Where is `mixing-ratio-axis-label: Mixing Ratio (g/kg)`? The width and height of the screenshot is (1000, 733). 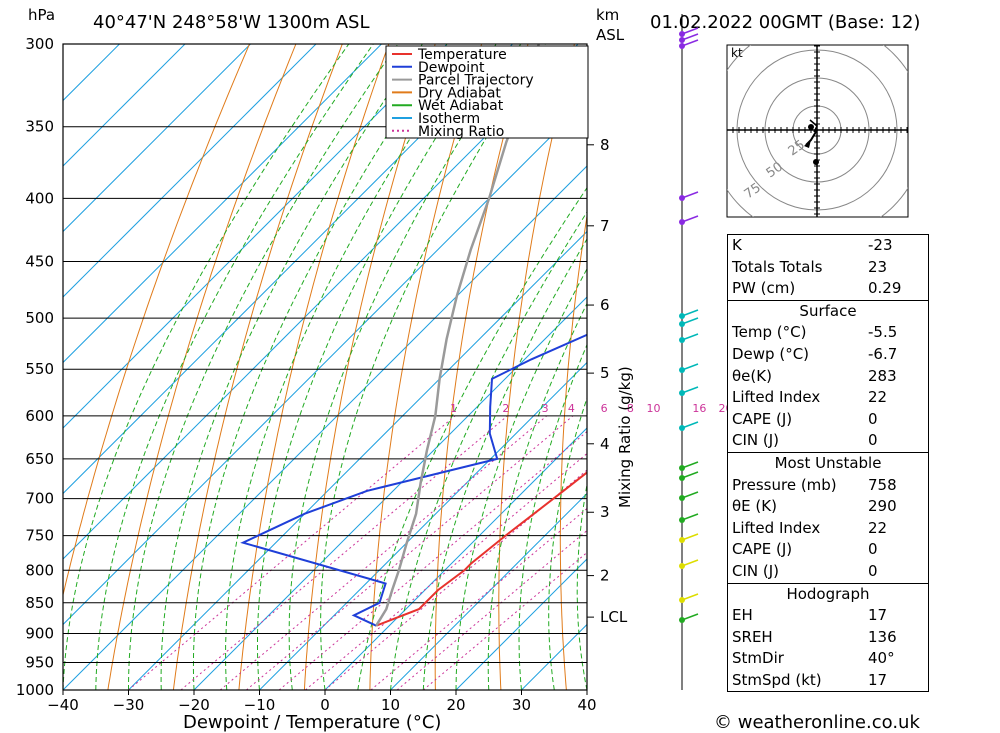 mixing-ratio-axis-label: Mixing Ratio (g/kg) is located at coordinates (625, 437).